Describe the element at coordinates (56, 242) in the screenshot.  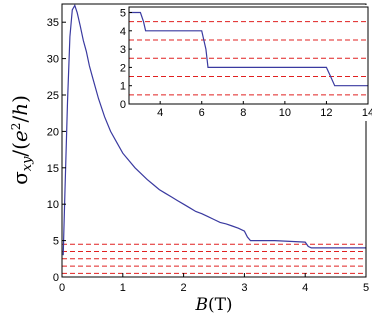
I see `main-y-tick-label-1: 5` at that location.